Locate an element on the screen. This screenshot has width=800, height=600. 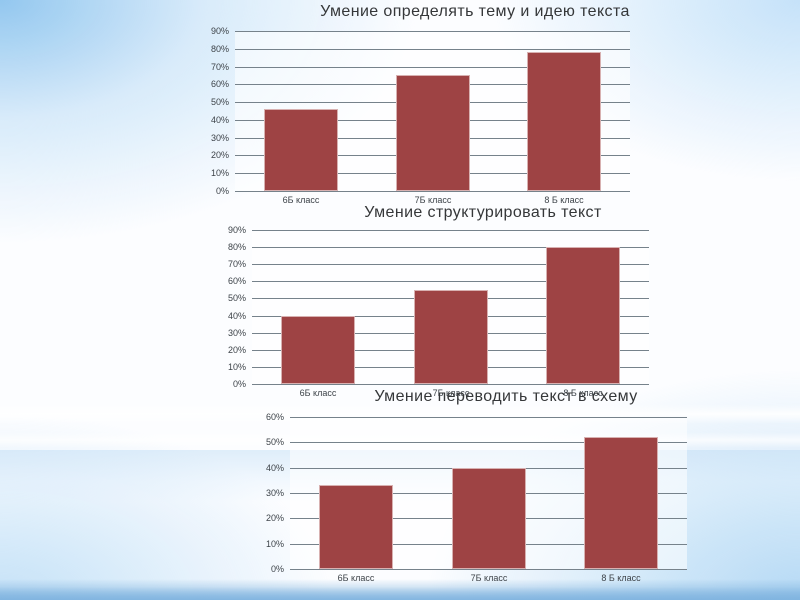
chart-title: Умение определять тему и идею текста is located at coordinates (475, 11).